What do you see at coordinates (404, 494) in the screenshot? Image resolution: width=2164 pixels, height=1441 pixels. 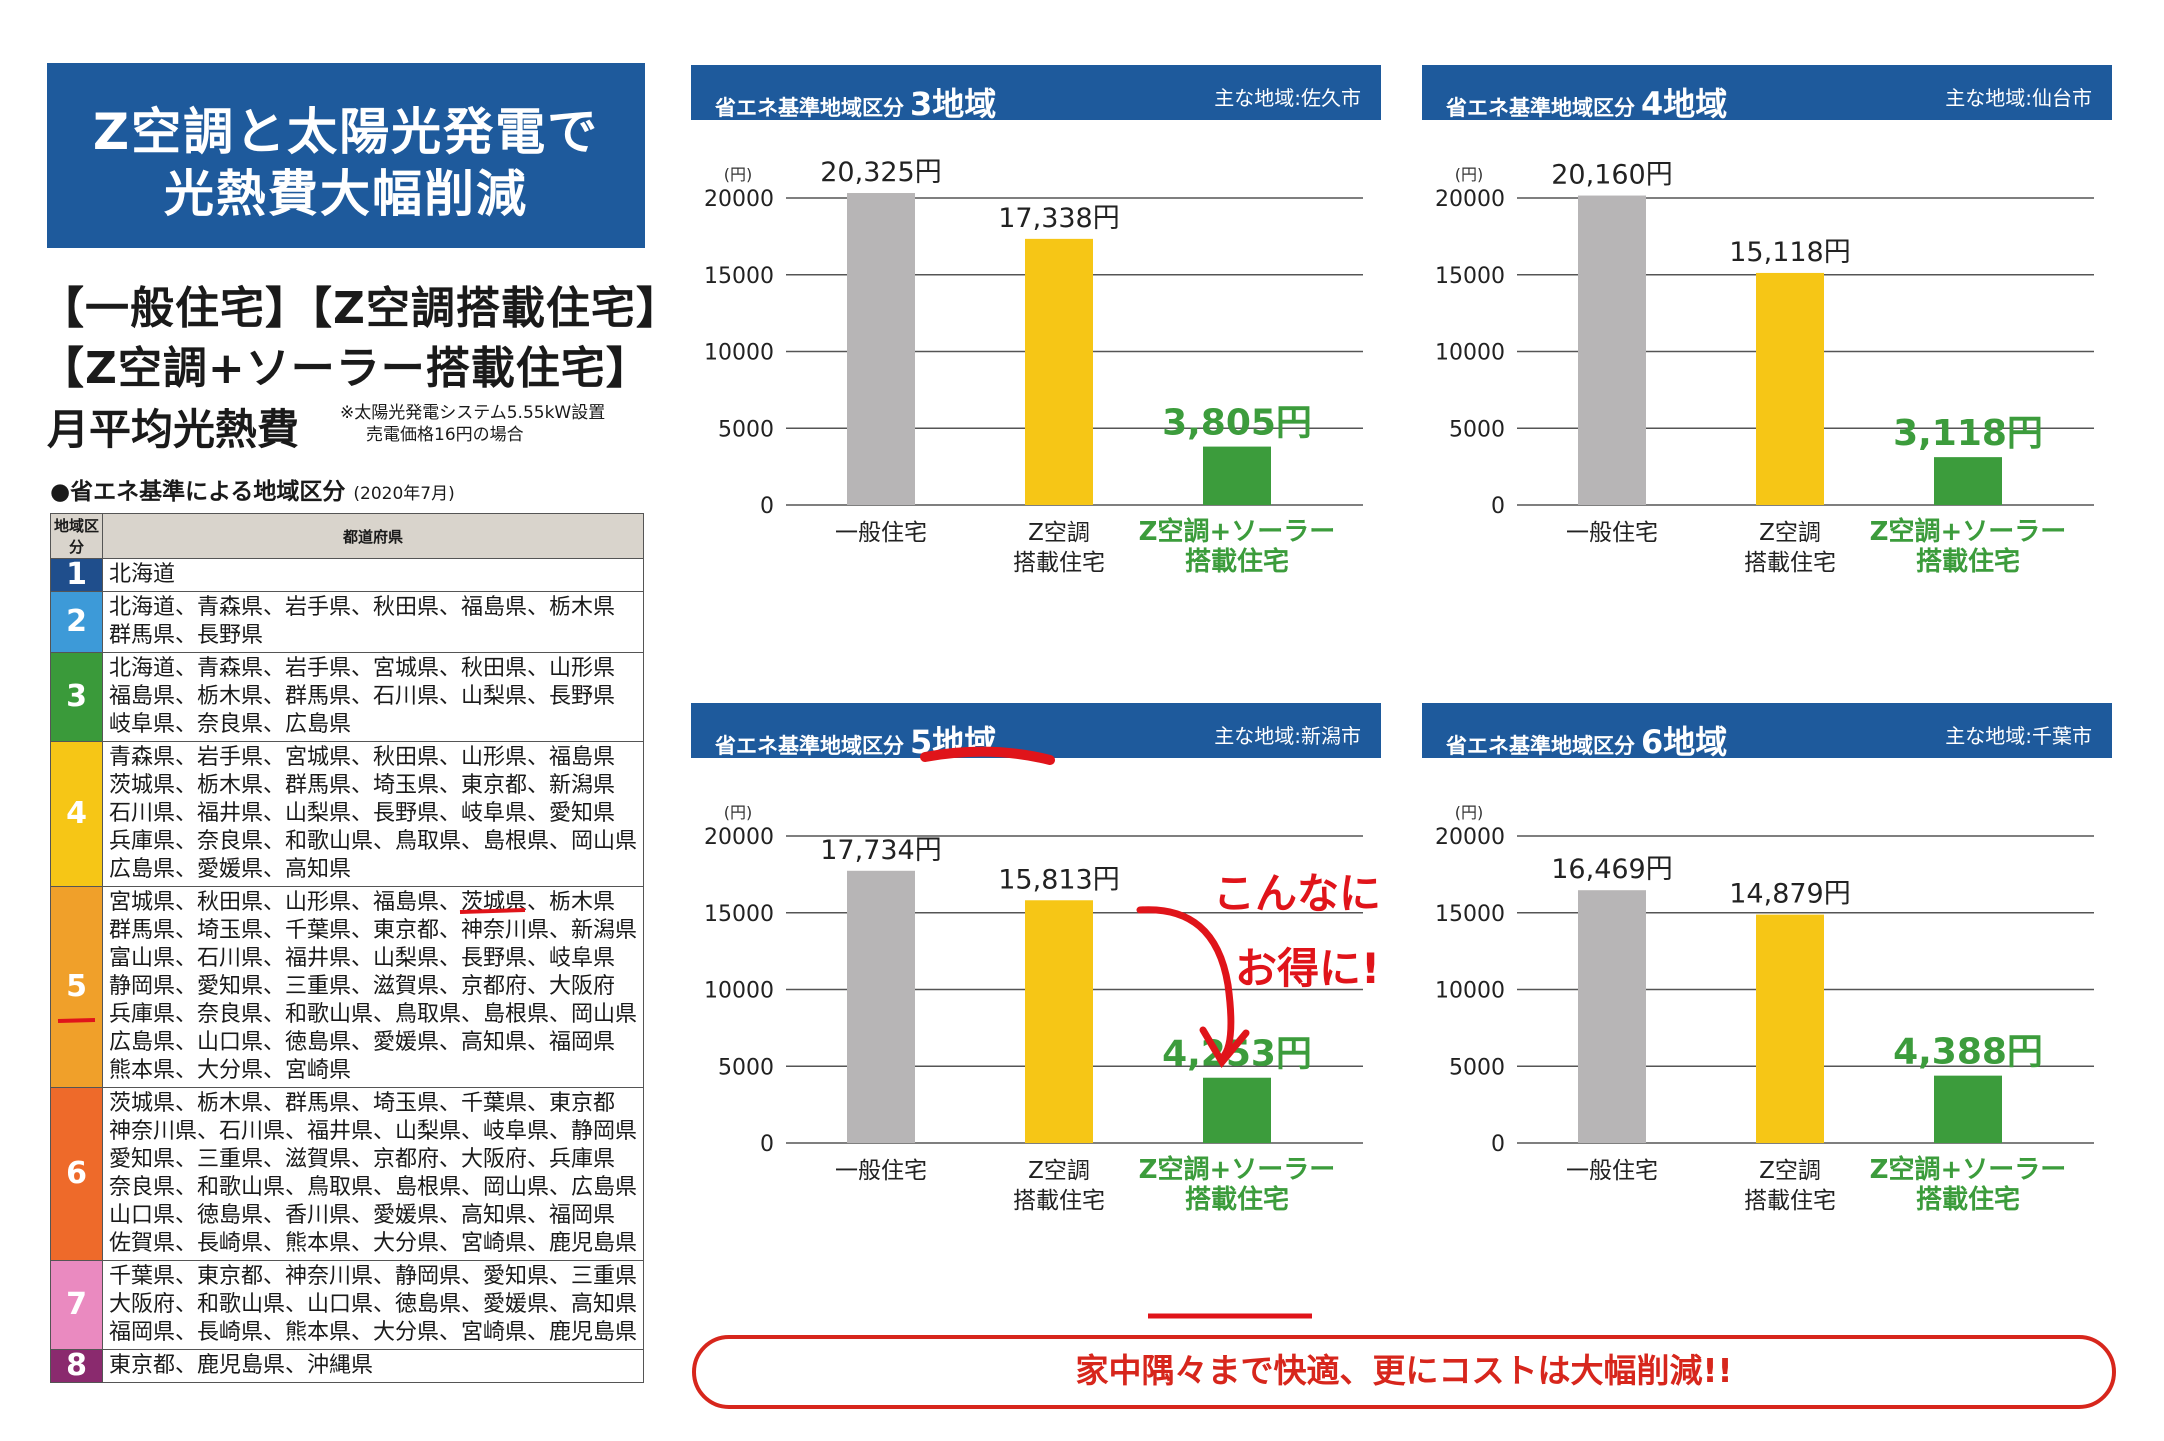 I see `region-heading-date: (2020年7月)` at bounding box center [404, 494].